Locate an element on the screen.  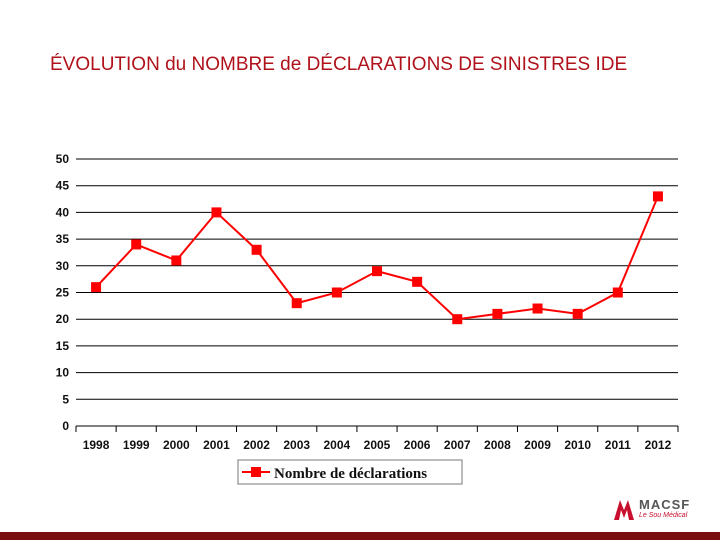
x-tick-label: 2011 is located at coordinates (618, 445).